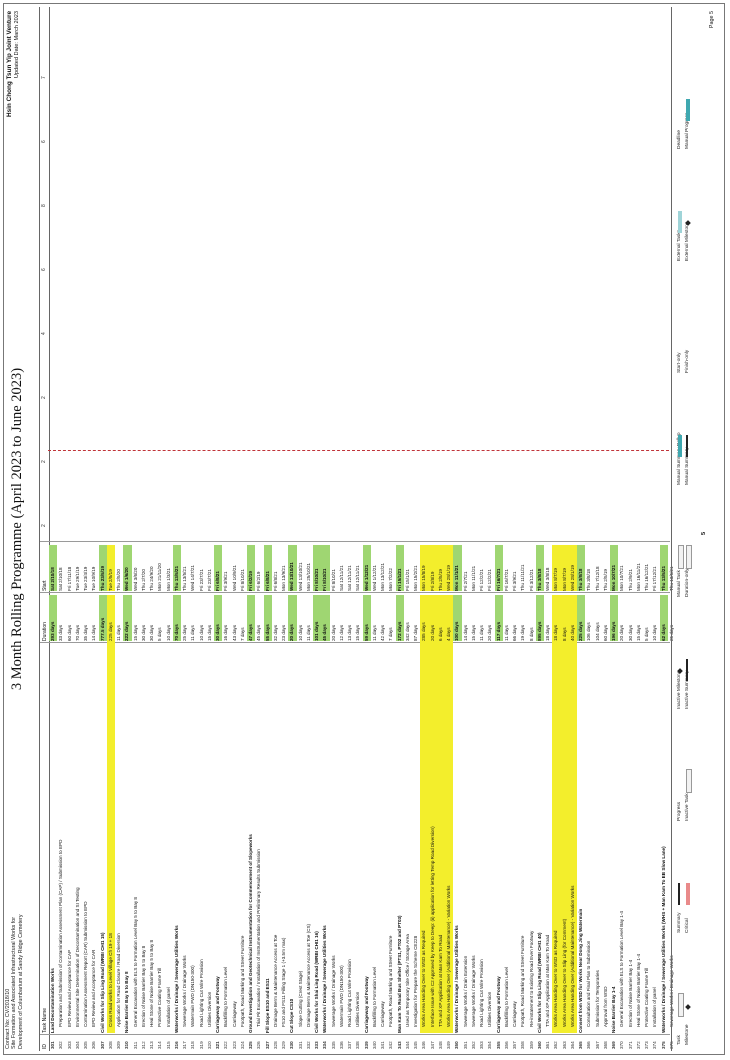 The height and width of the screenshot is (1060, 730). Describe the element at coordinates (52, 1000) in the screenshot. I see `task-name: Land Decontamination Works` at that location.